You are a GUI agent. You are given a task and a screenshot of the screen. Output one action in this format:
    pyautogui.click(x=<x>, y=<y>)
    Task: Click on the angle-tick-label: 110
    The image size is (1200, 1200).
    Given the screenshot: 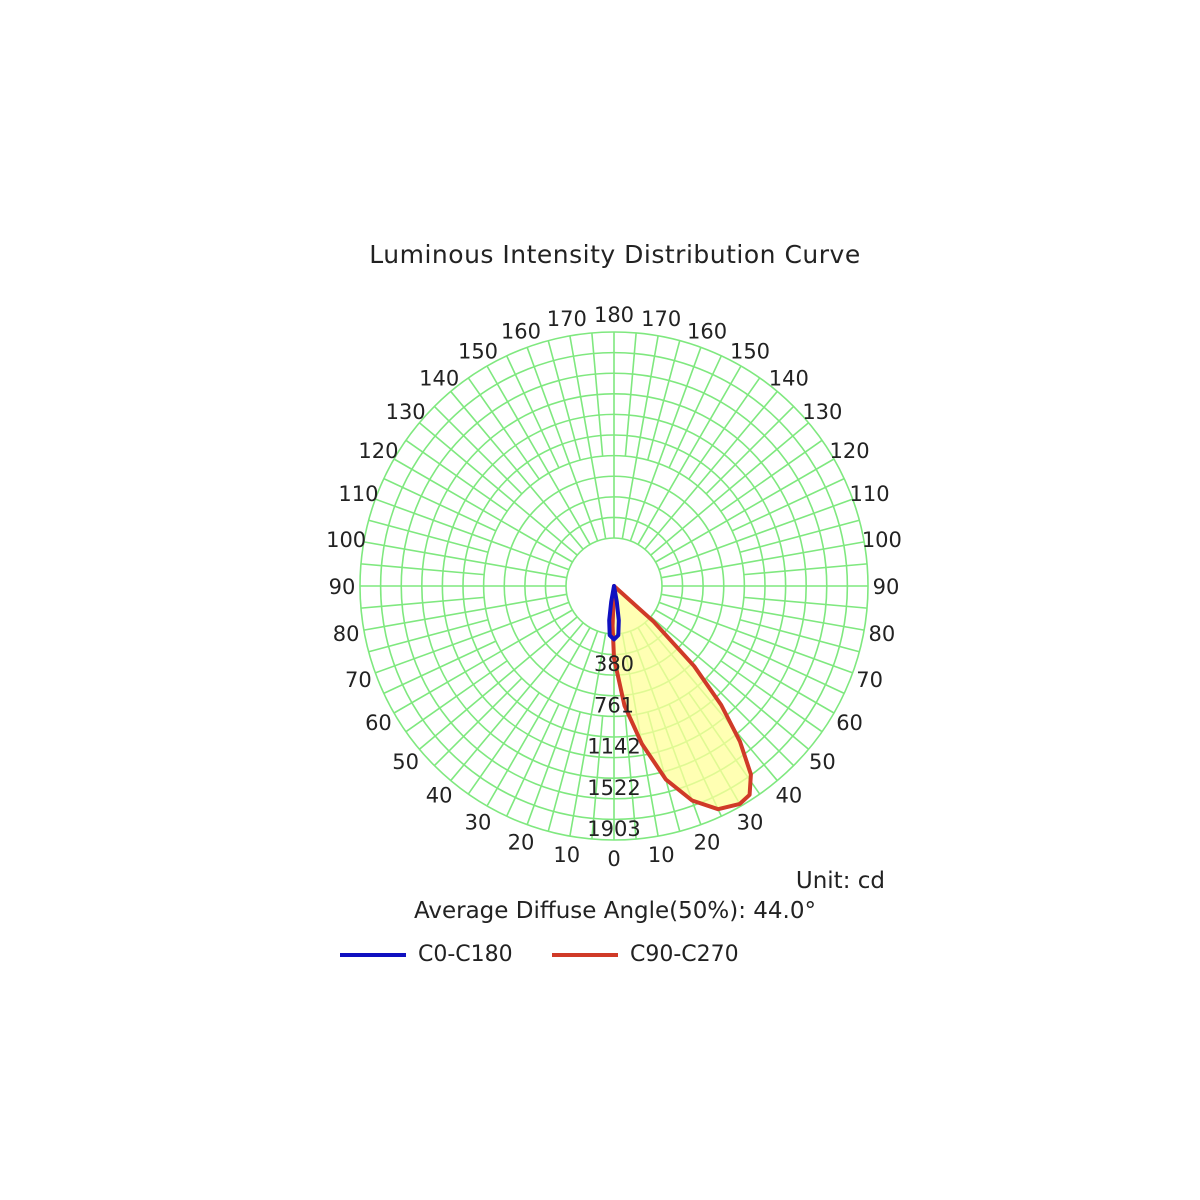 What is the action you would take?
    pyautogui.click(x=870, y=494)
    